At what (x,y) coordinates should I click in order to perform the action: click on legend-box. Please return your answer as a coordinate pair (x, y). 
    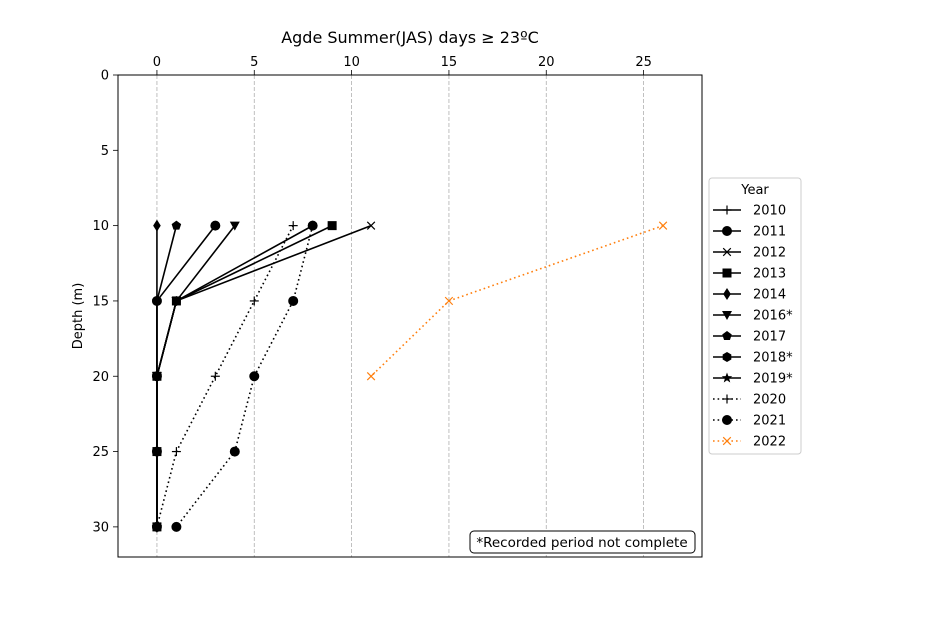
    Looking at the image, I should click on (755, 316).